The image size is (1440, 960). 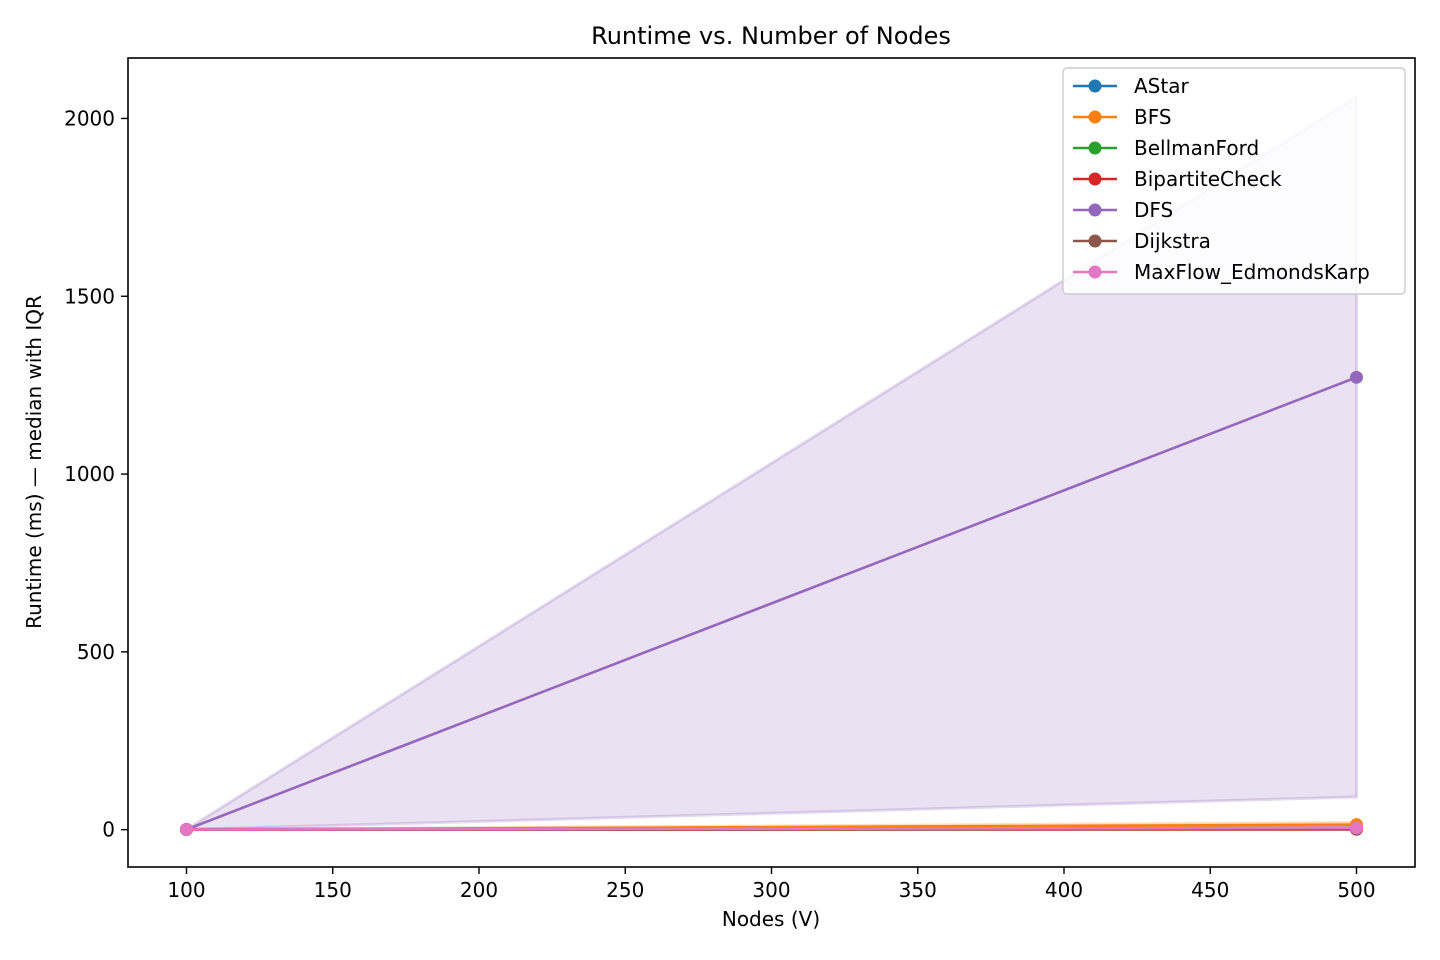 I want to click on legend-label: BipartiteCheck, so click(x=1208, y=179).